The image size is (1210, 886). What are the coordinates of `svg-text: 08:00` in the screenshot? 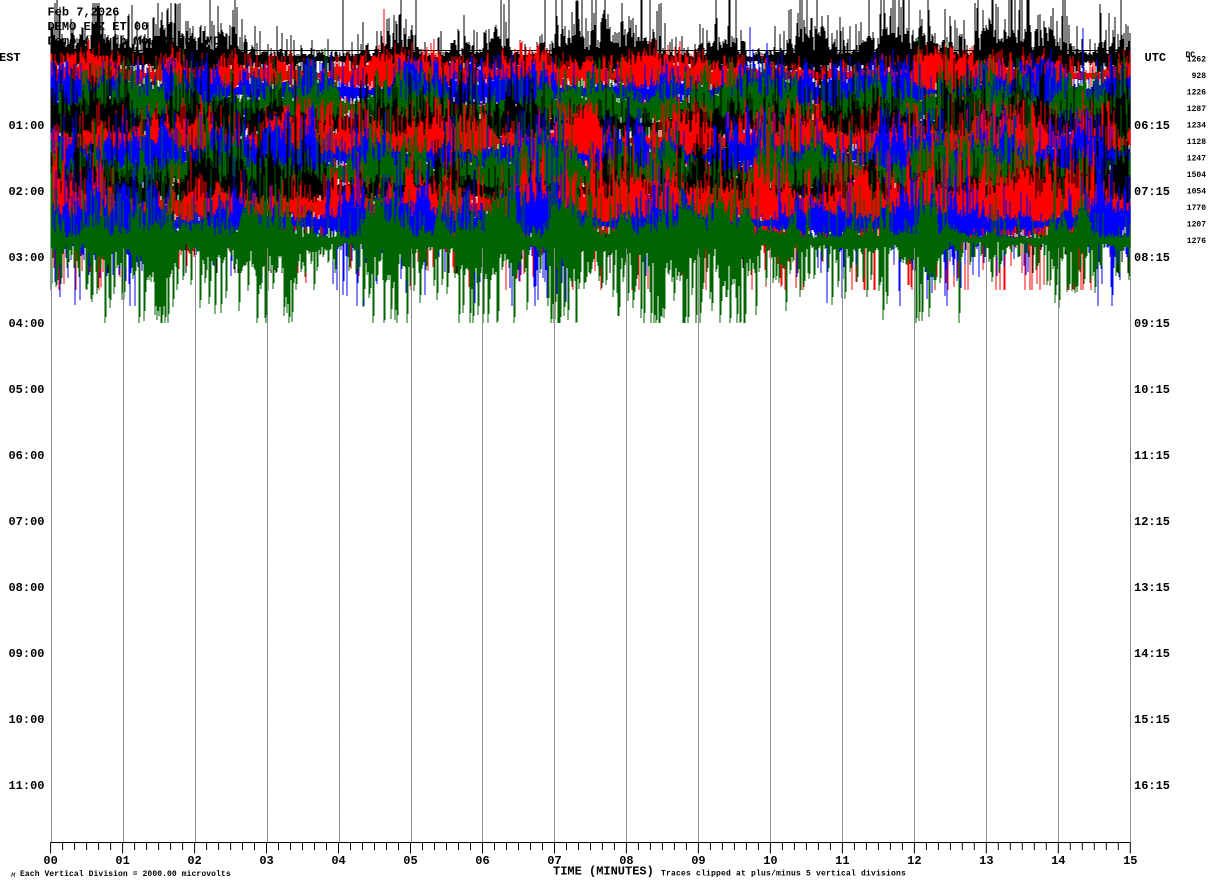 It's located at (26, 588).